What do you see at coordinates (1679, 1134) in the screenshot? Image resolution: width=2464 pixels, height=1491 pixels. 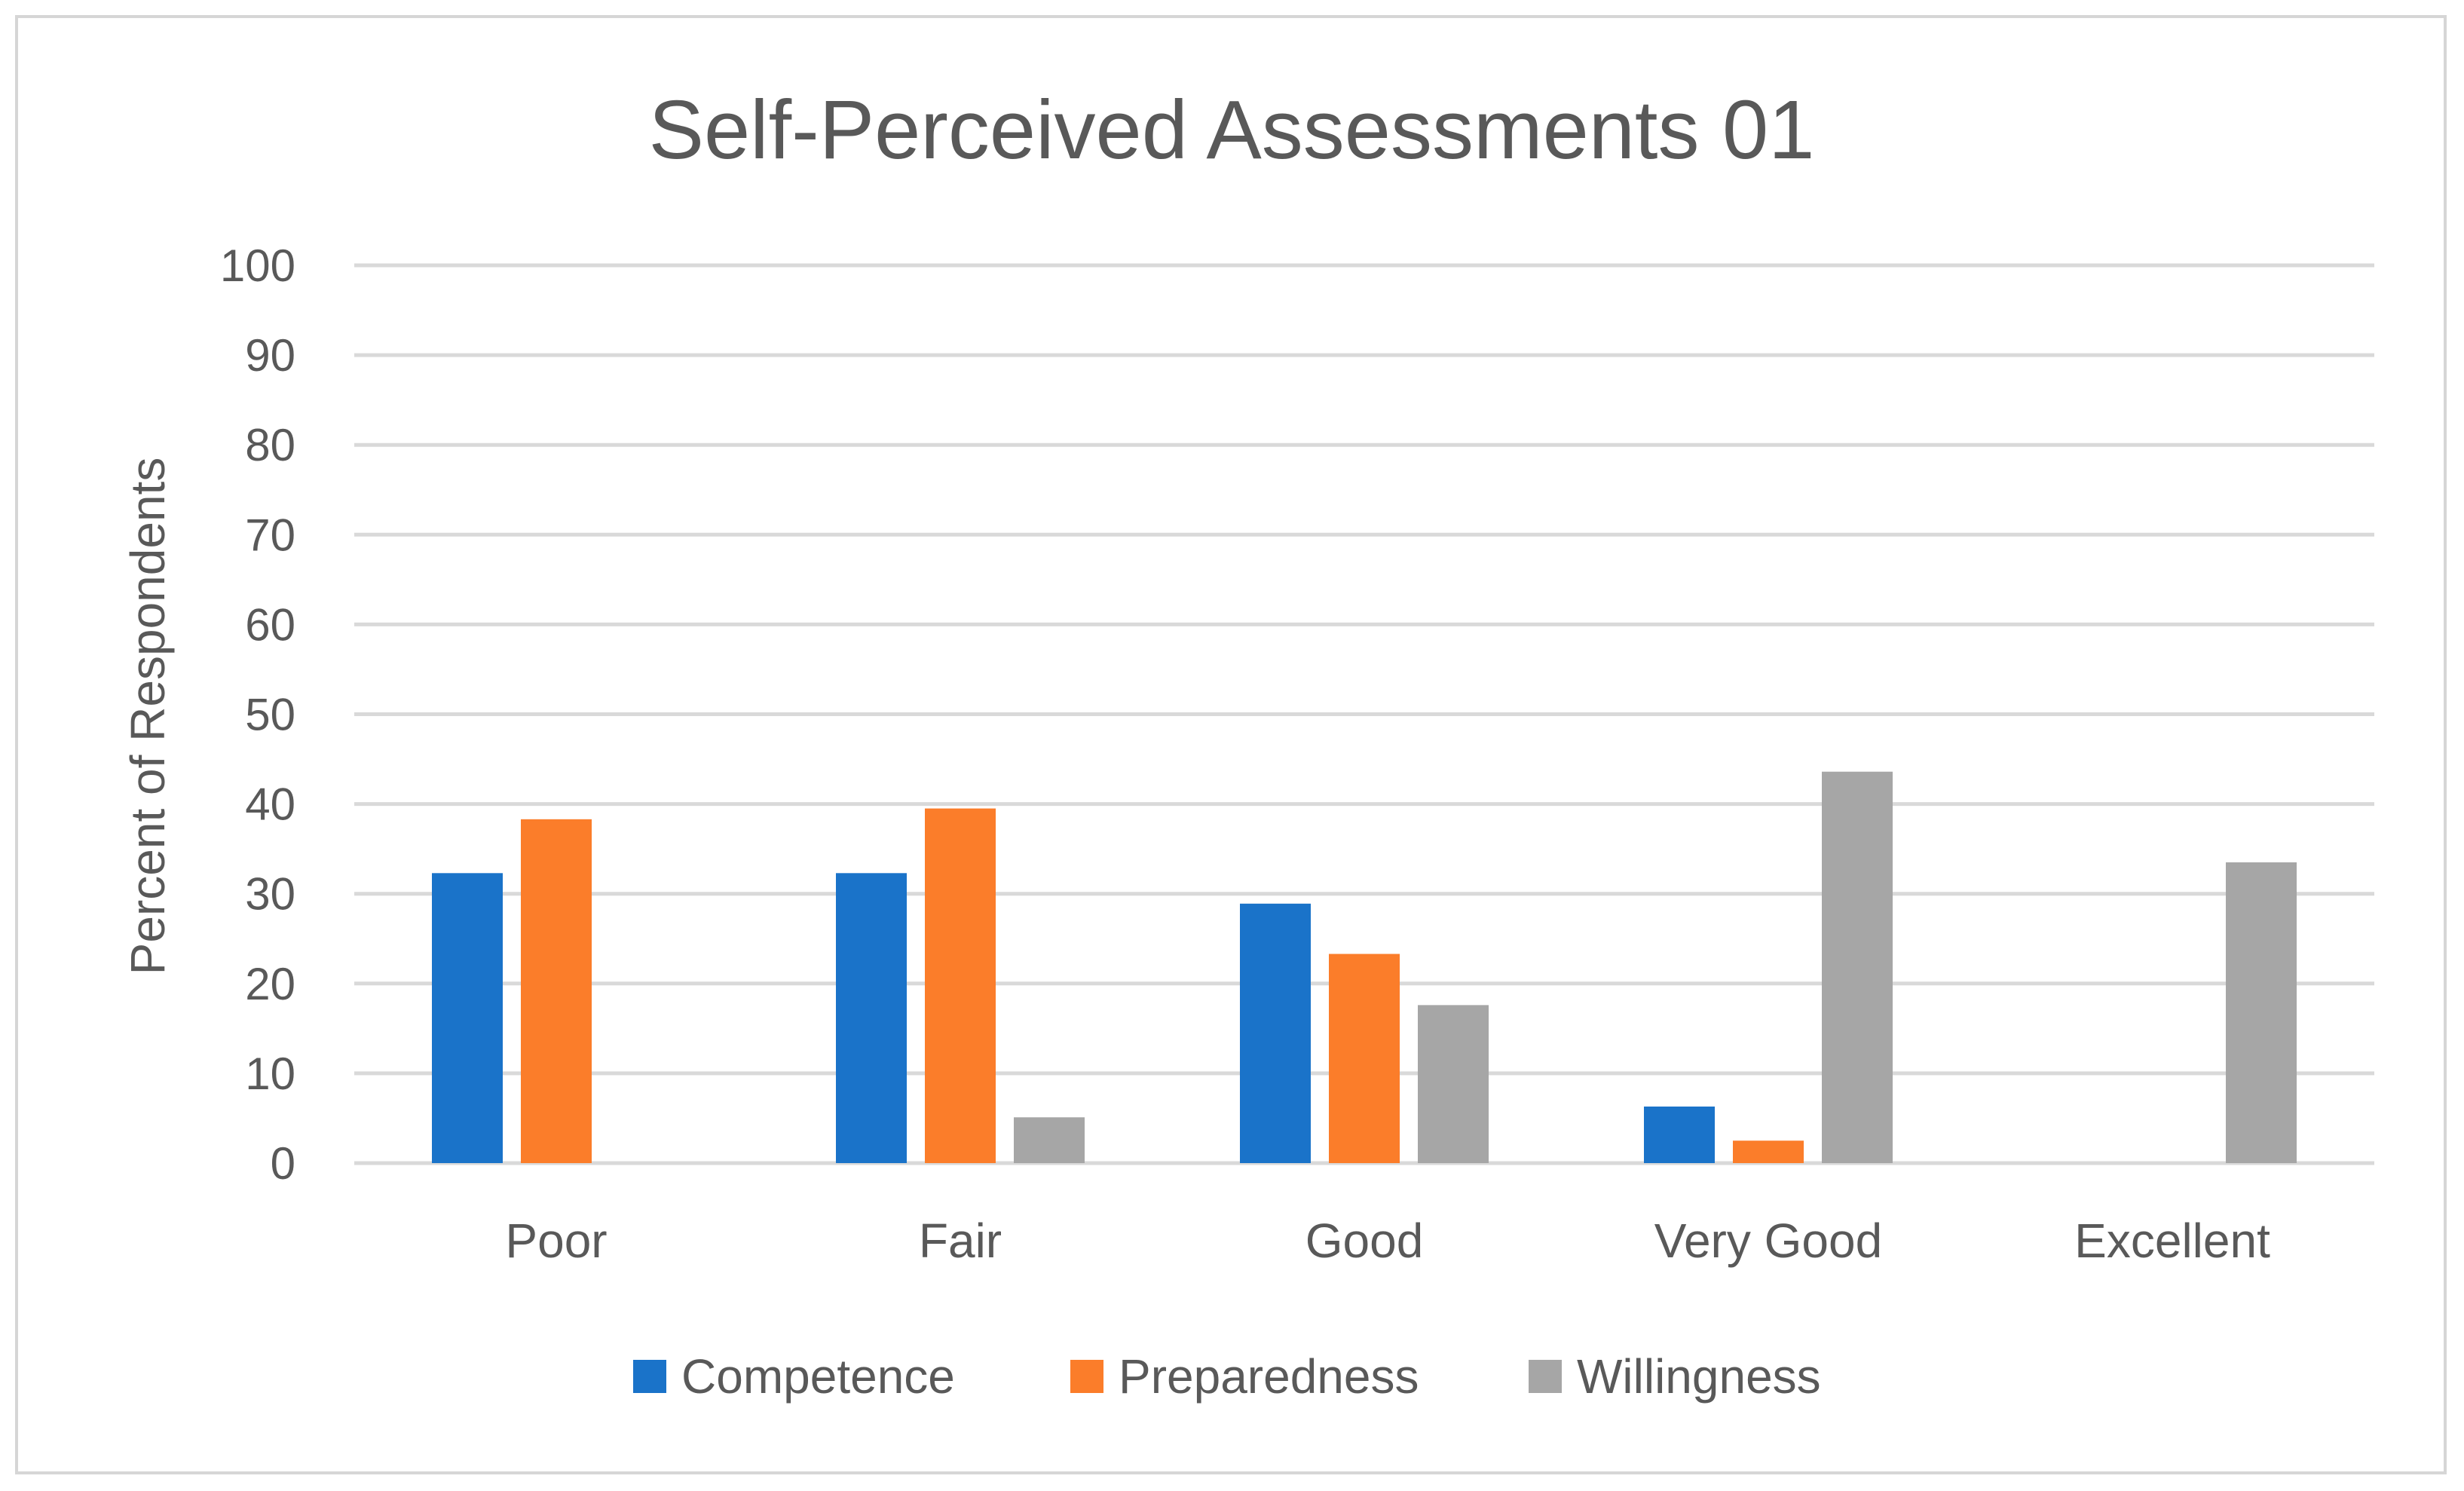 I see `bar-competence-very-good` at bounding box center [1679, 1134].